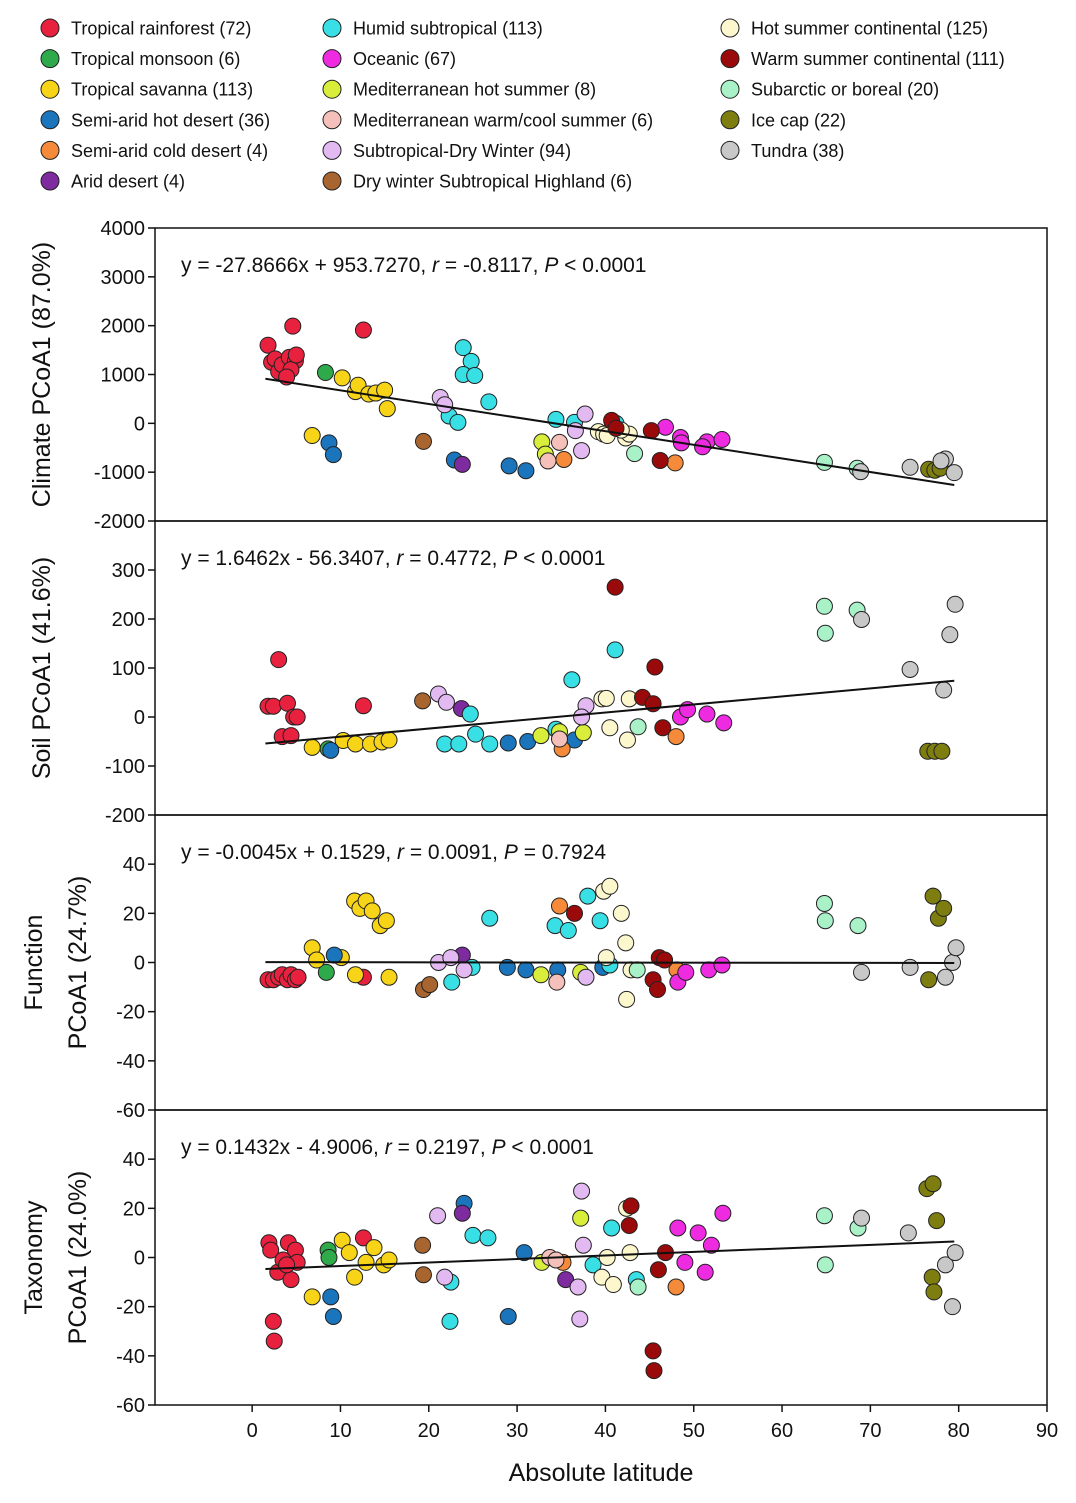 The image size is (1076, 1503). I want to click on y-axis-label: PCoA1 (24.0%), so click(78, 1258).